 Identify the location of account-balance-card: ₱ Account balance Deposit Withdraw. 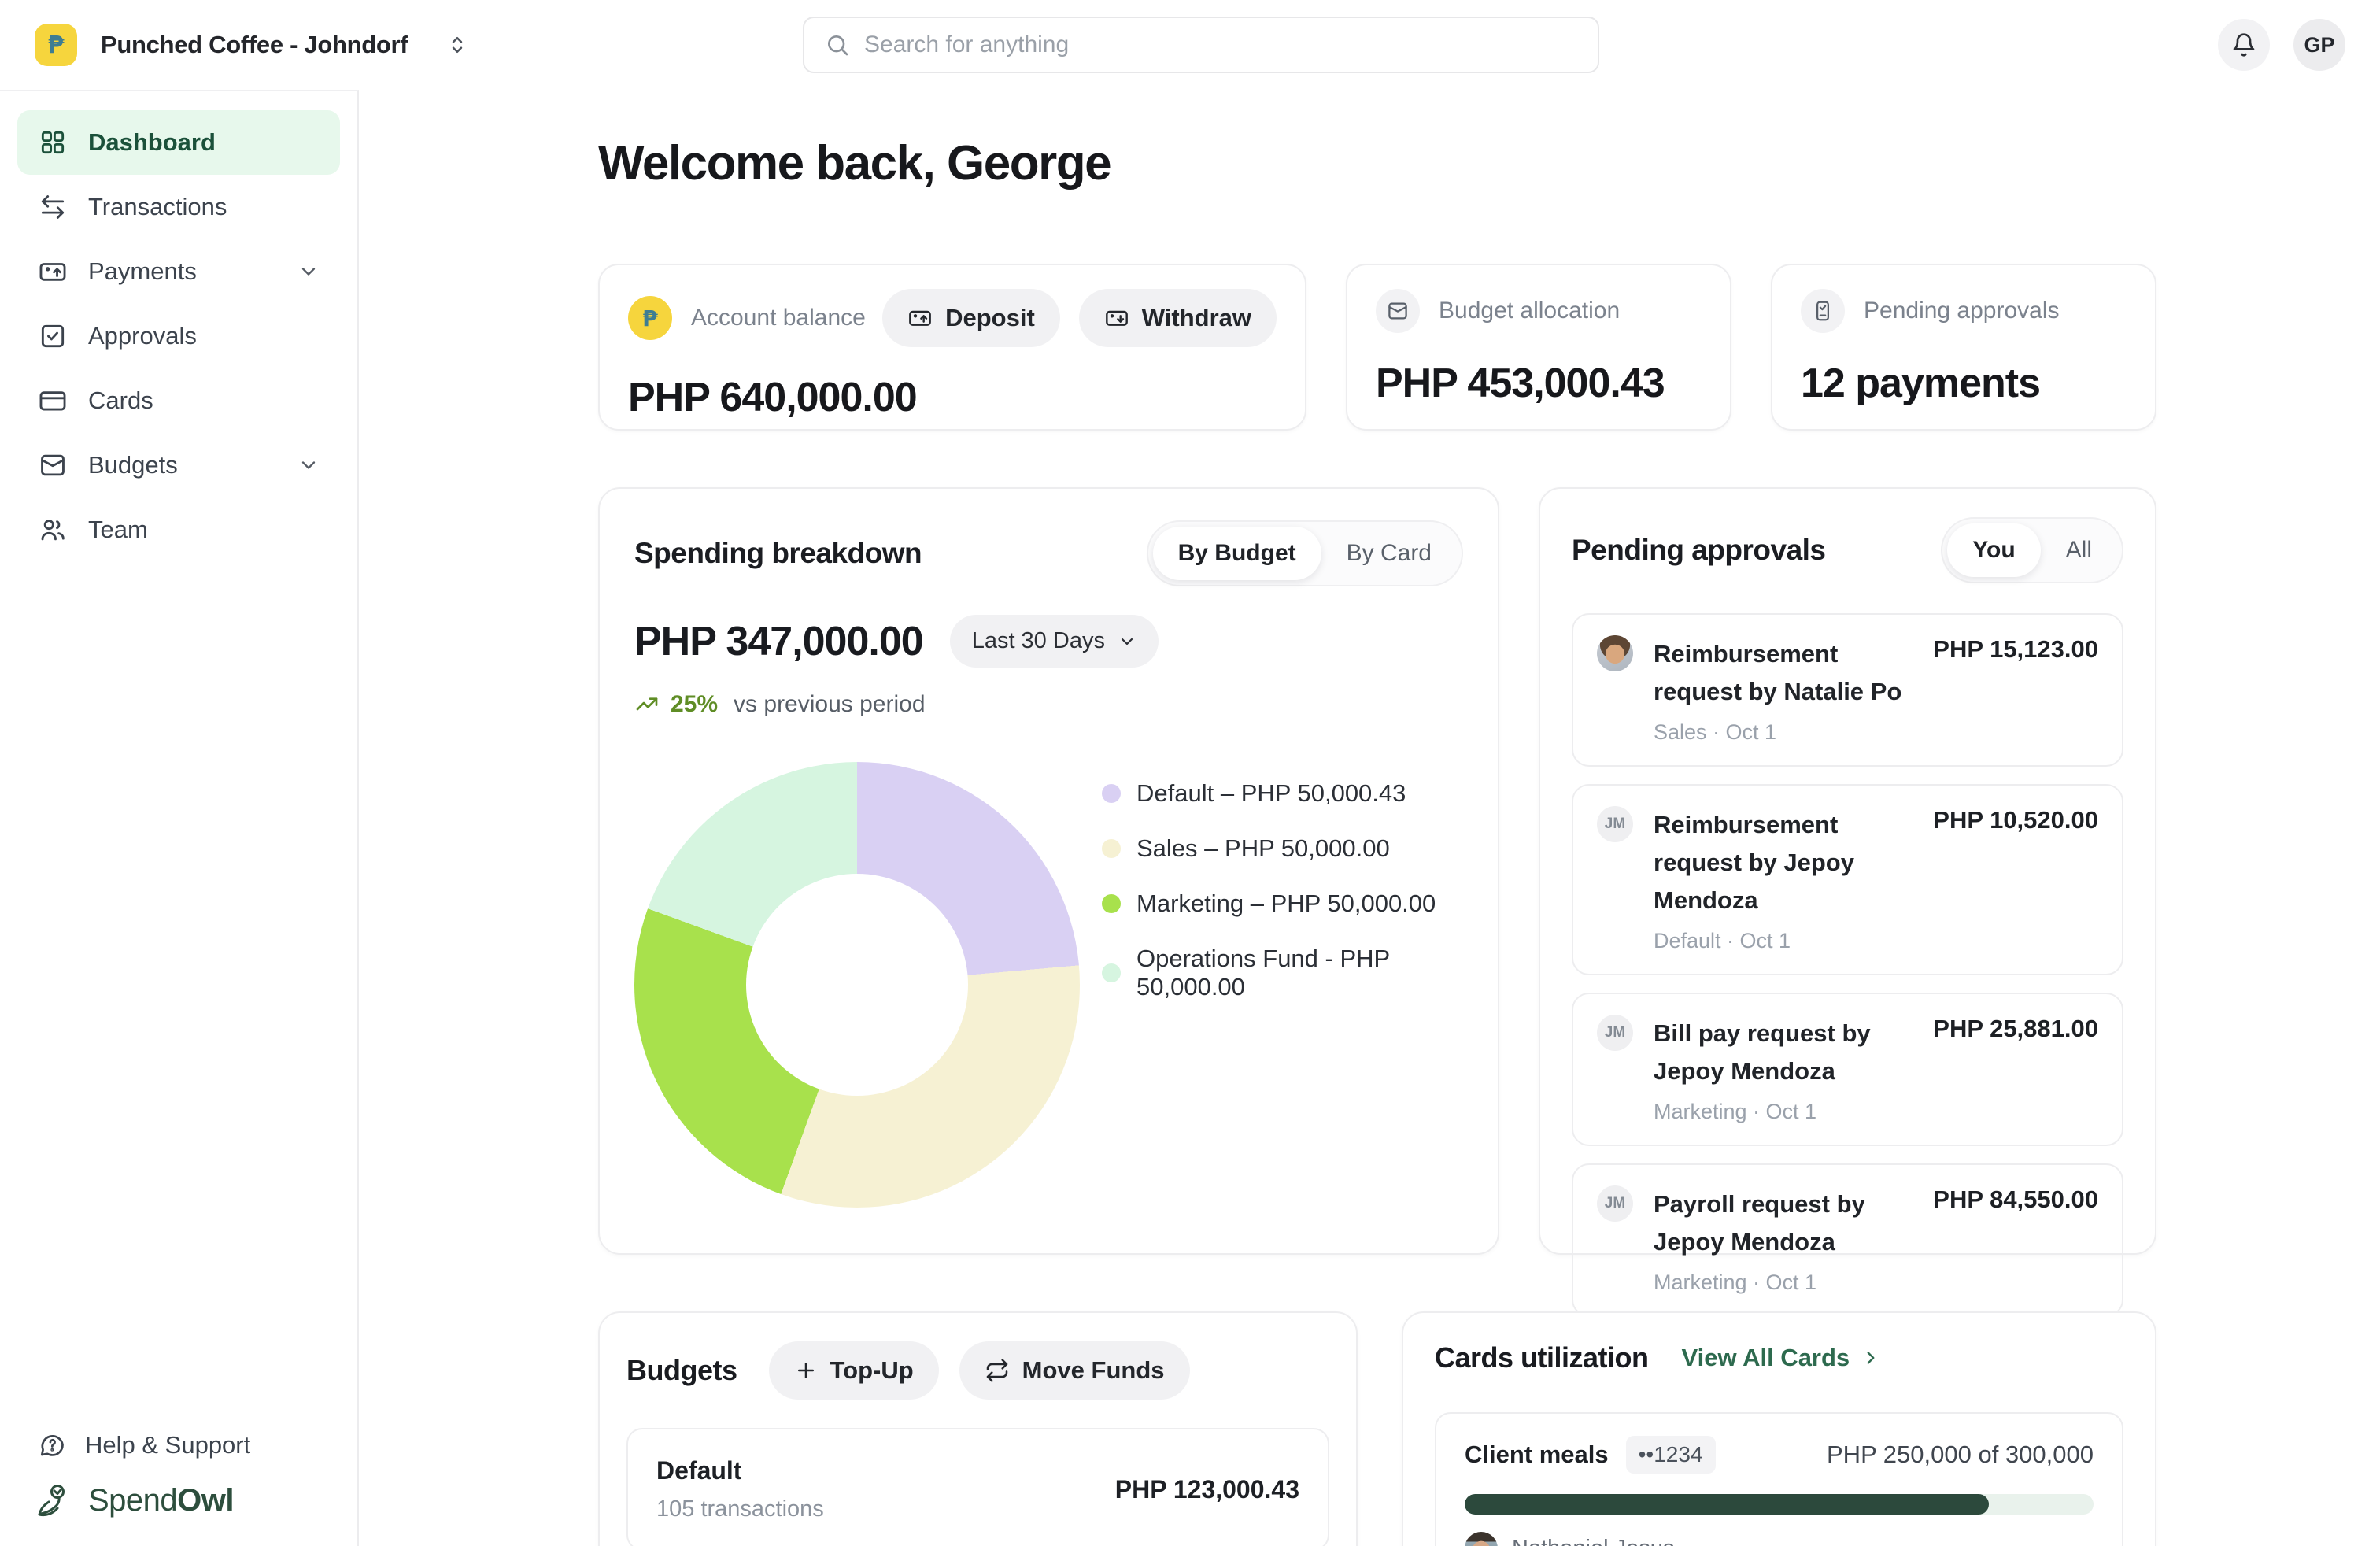
(952, 348).